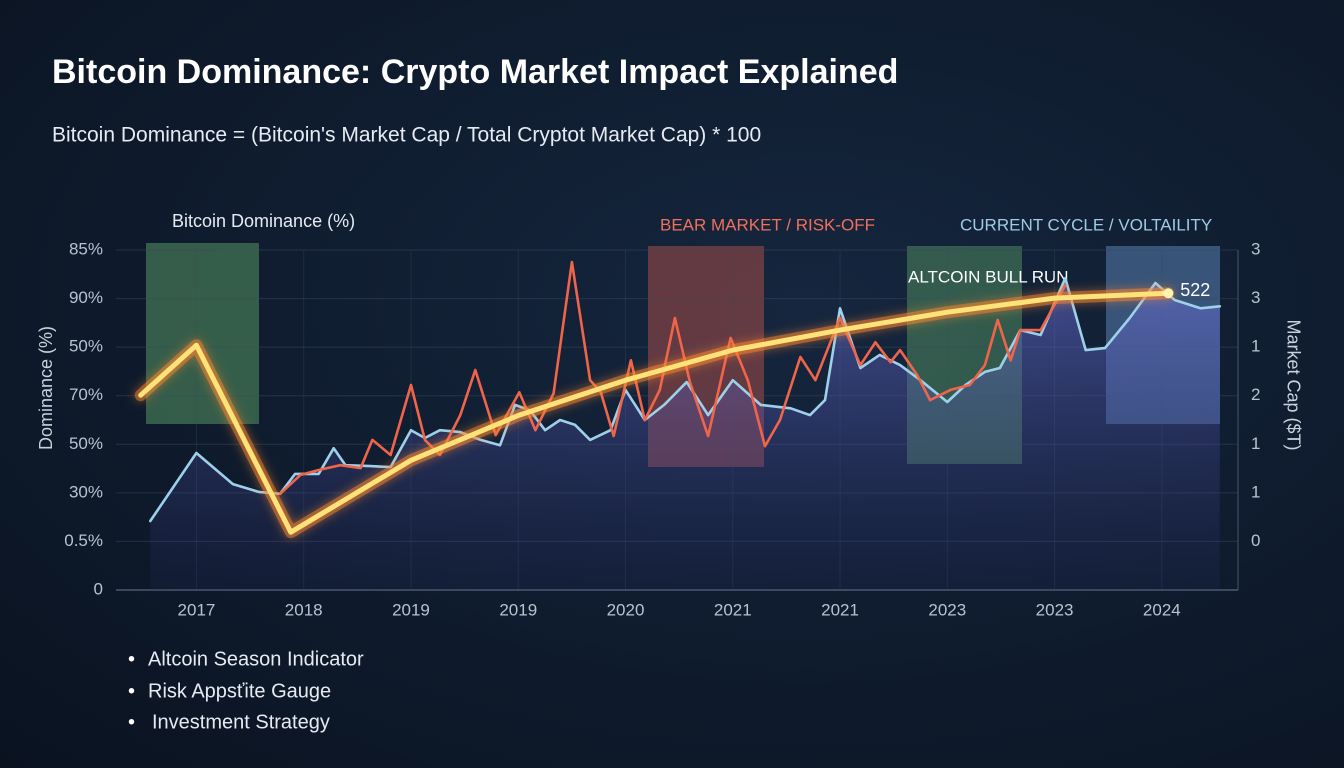 Image resolution: width=1344 pixels, height=768 pixels. Describe the element at coordinates (1168, 293) in the screenshot. I see `end-point` at that location.